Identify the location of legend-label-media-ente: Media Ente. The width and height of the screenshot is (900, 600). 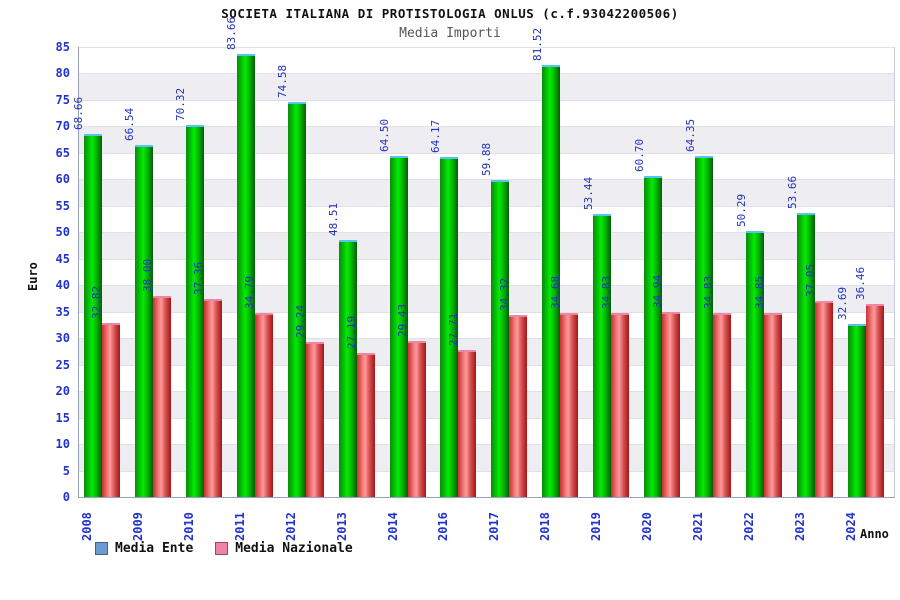
(154, 548).